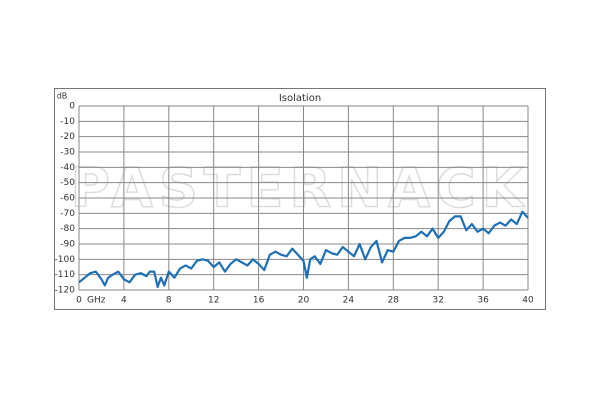 The image size is (600, 404). What do you see at coordinates (67, 214) in the screenshot?
I see `y-tick-label: -70` at bounding box center [67, 214].